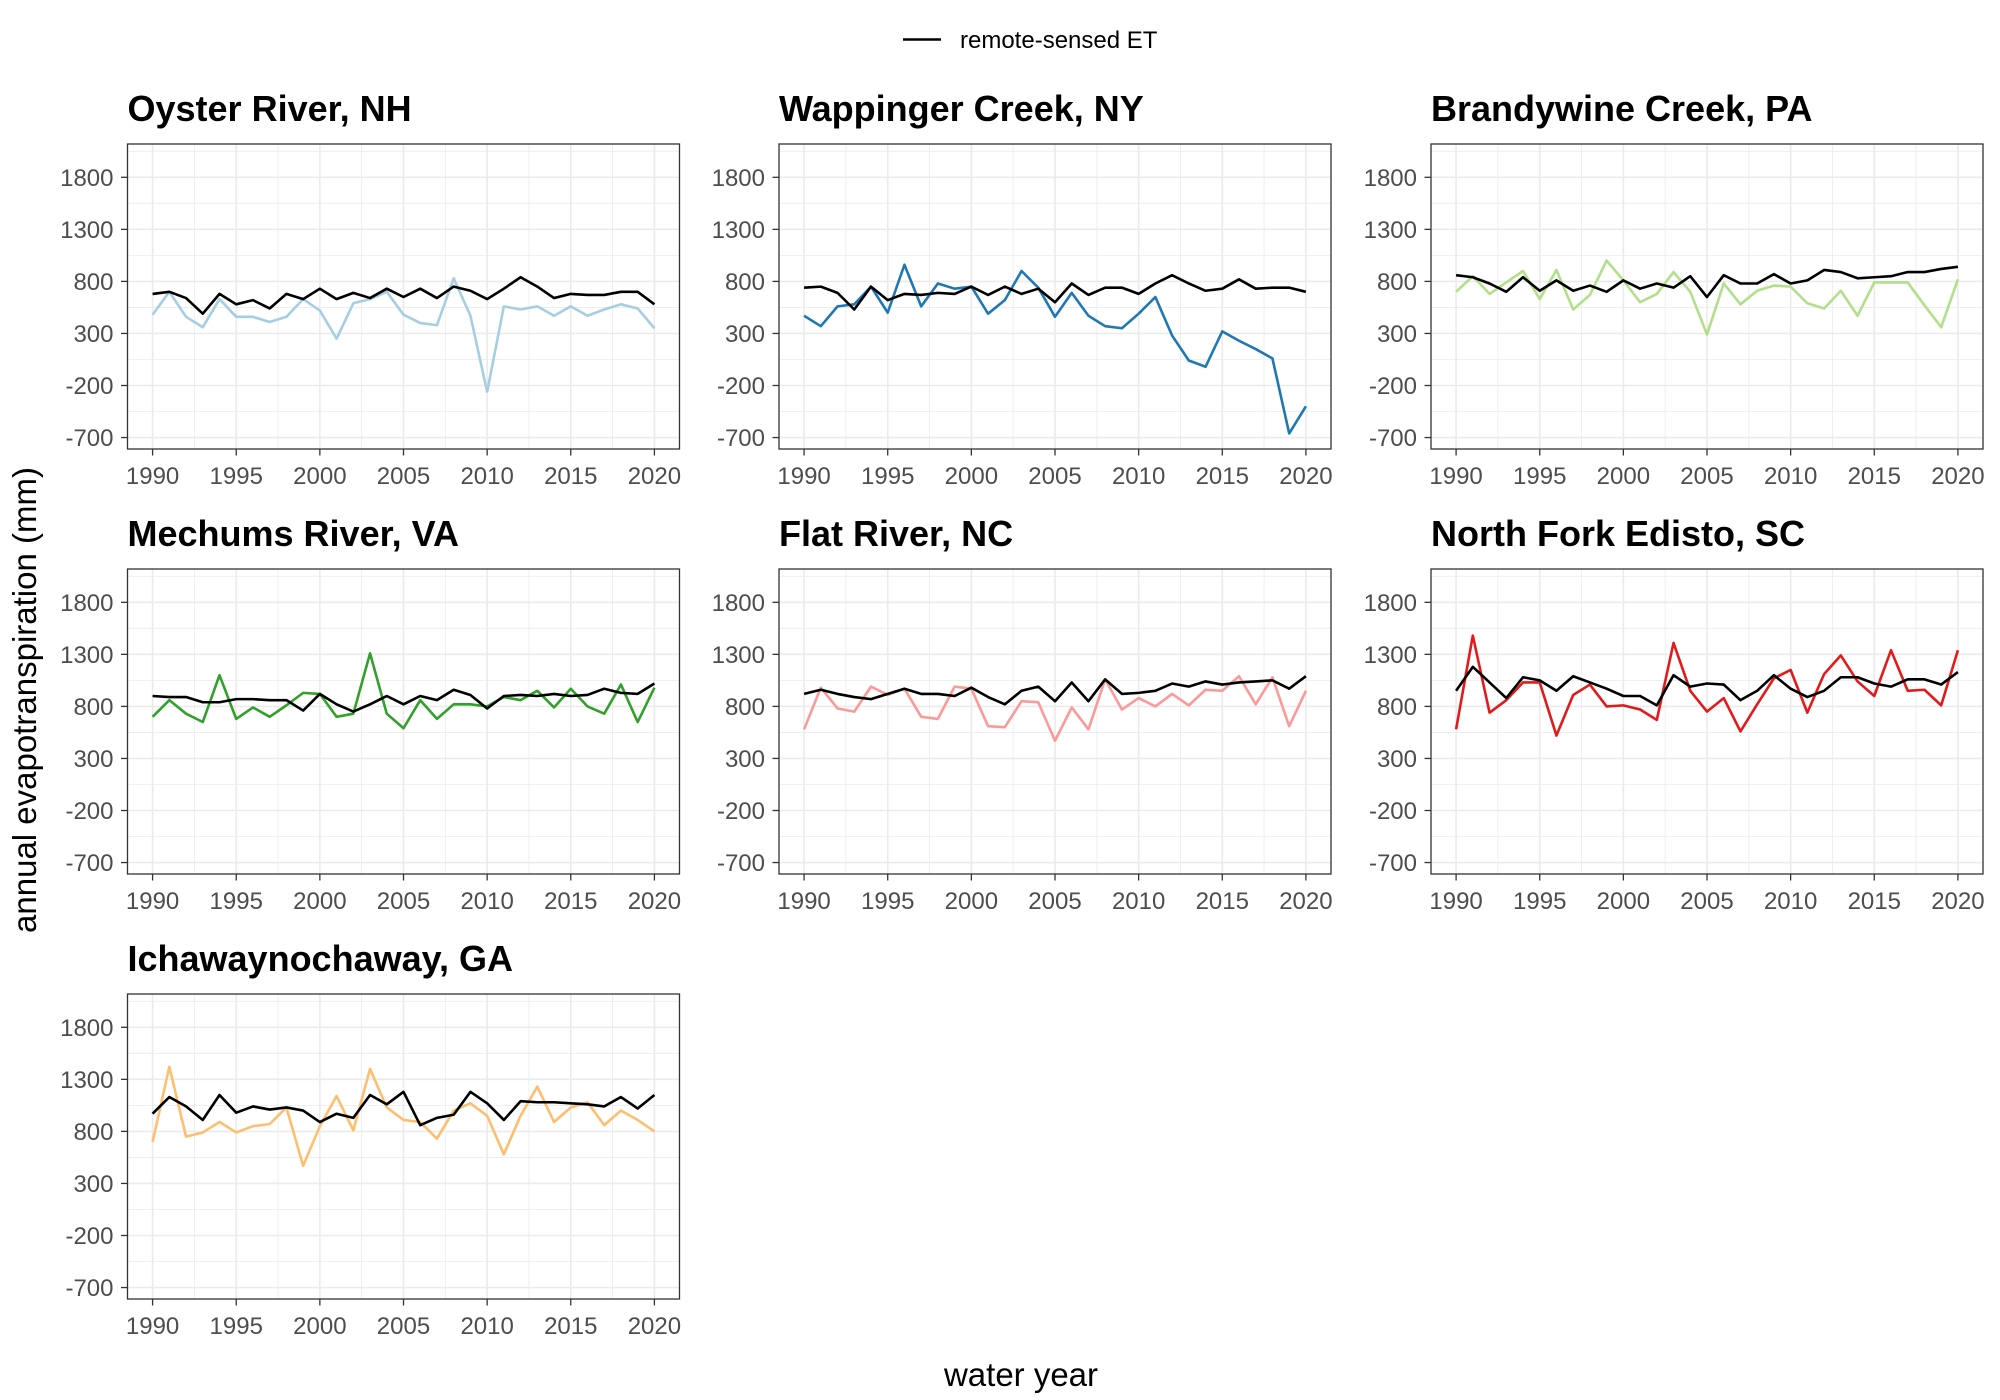 This screenshot has height=1400, width=2000. Describe the element at coordinates (896, 533) in the screenshot. I see `panel-title: Flat River, NC` at that location.